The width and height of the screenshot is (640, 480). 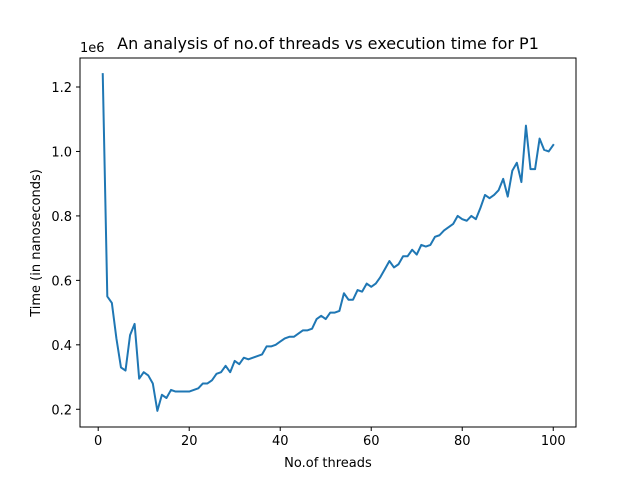 What do you see at coordinates (371, 441) in the screenshot?
I see `x-tick-label: 60` at bounding box center [371, 441].